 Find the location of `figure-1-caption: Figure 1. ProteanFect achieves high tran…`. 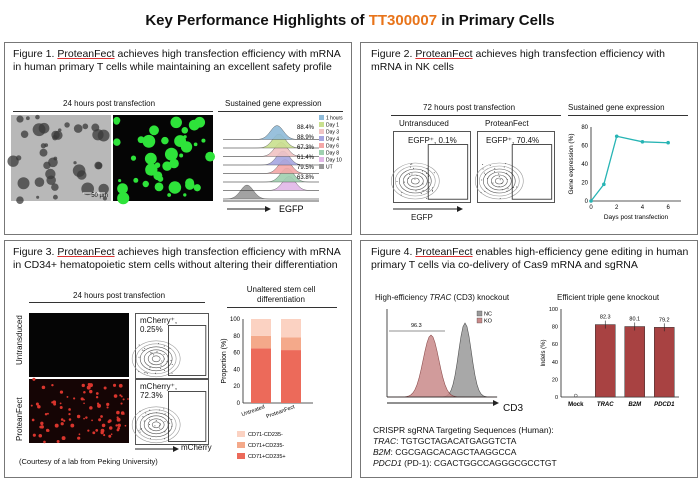

figure-1-caption: Figure 1. ProteanFect achieves high tran… is located at coordinates (177, 60).